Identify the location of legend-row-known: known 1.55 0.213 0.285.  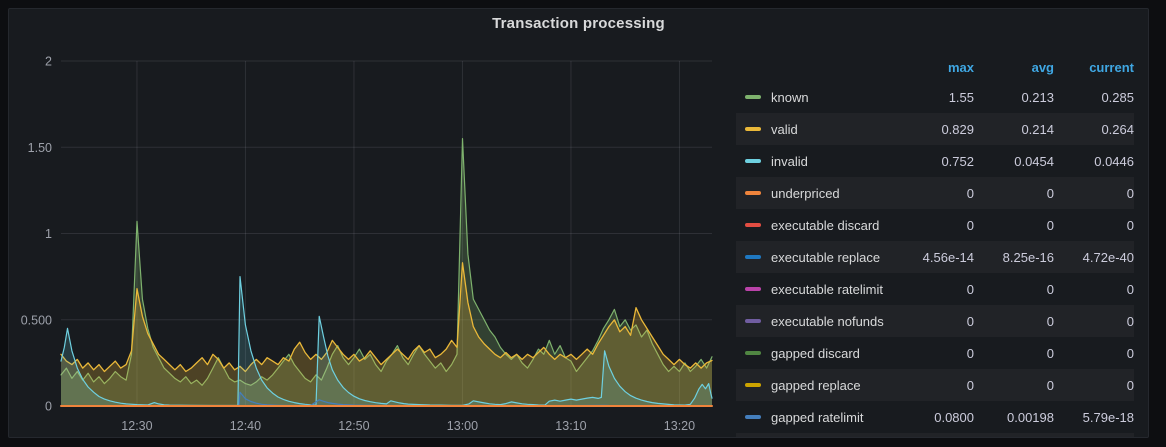
(935, 97).